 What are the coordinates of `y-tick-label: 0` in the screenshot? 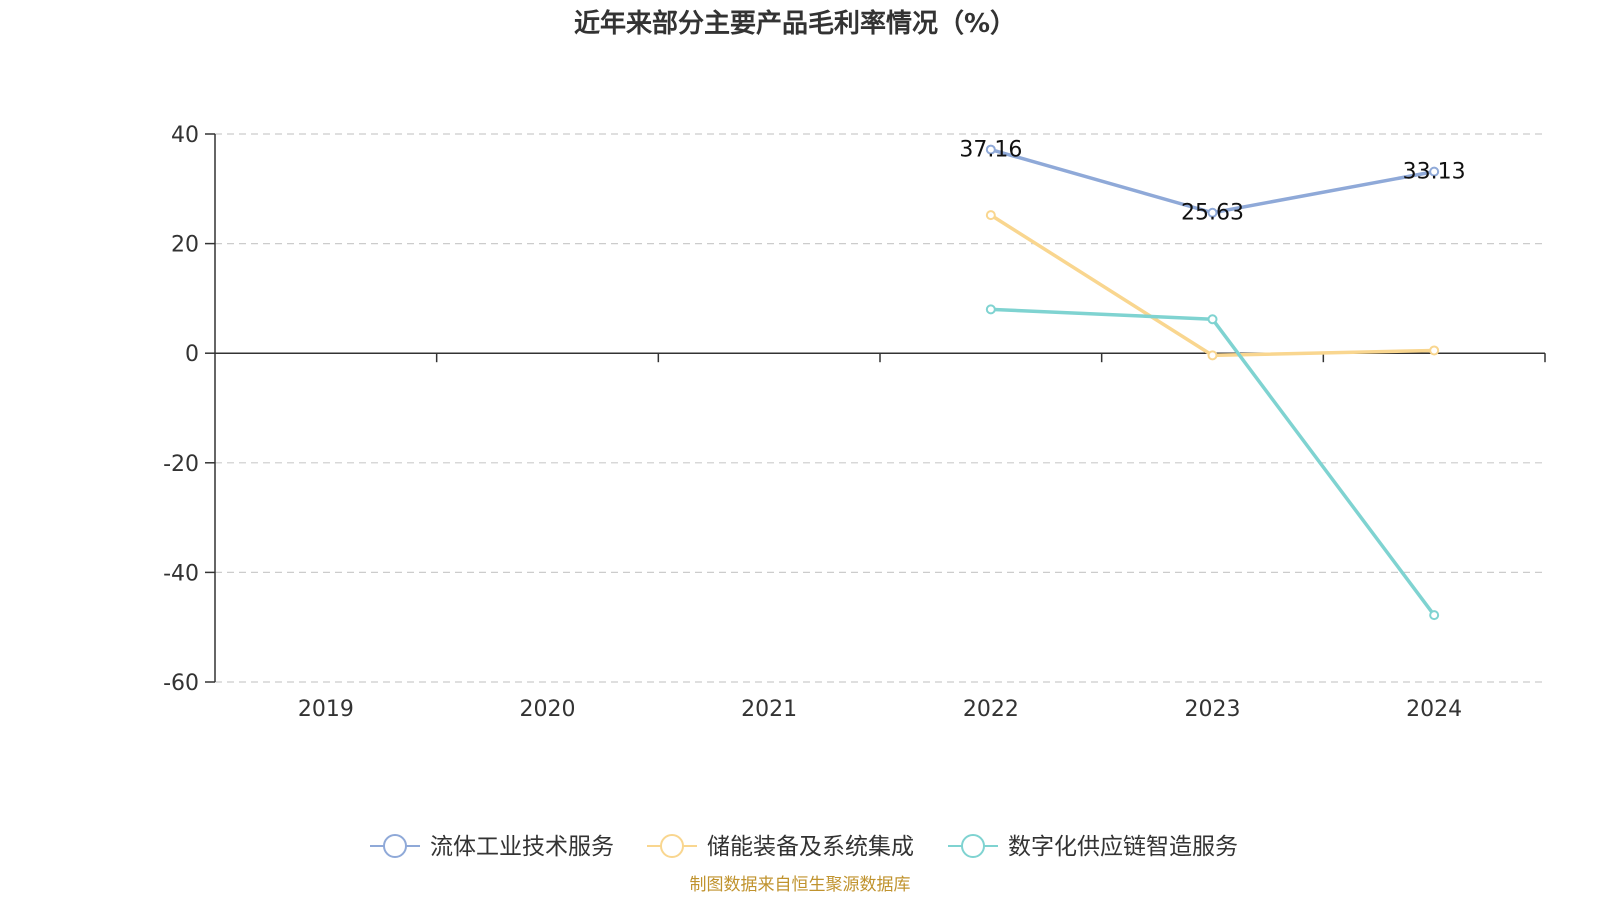 It's located at (192, 354).